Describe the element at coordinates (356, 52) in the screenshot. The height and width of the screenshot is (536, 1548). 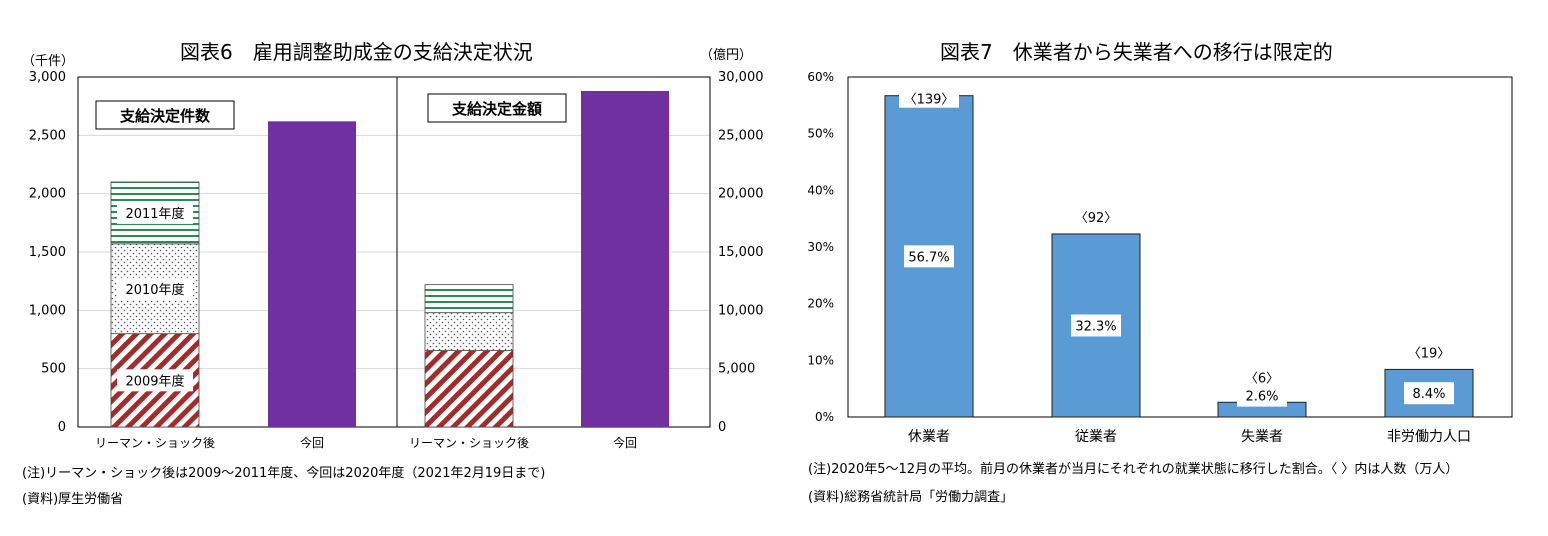
I see `chart6-title: 図表6 雇用調整助成金の支給決定状況` at that location.